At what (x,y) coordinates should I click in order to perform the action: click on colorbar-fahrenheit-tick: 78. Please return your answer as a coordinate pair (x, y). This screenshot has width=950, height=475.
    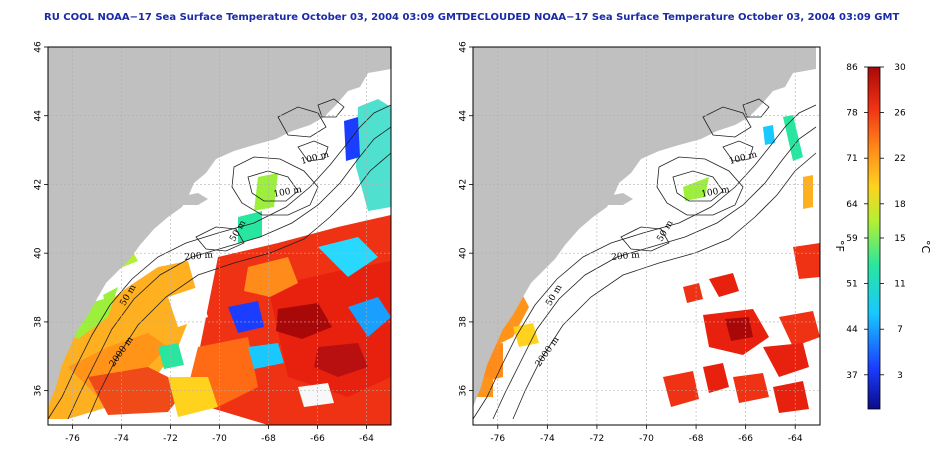
    Looking at the image, I should click on (852, 114).